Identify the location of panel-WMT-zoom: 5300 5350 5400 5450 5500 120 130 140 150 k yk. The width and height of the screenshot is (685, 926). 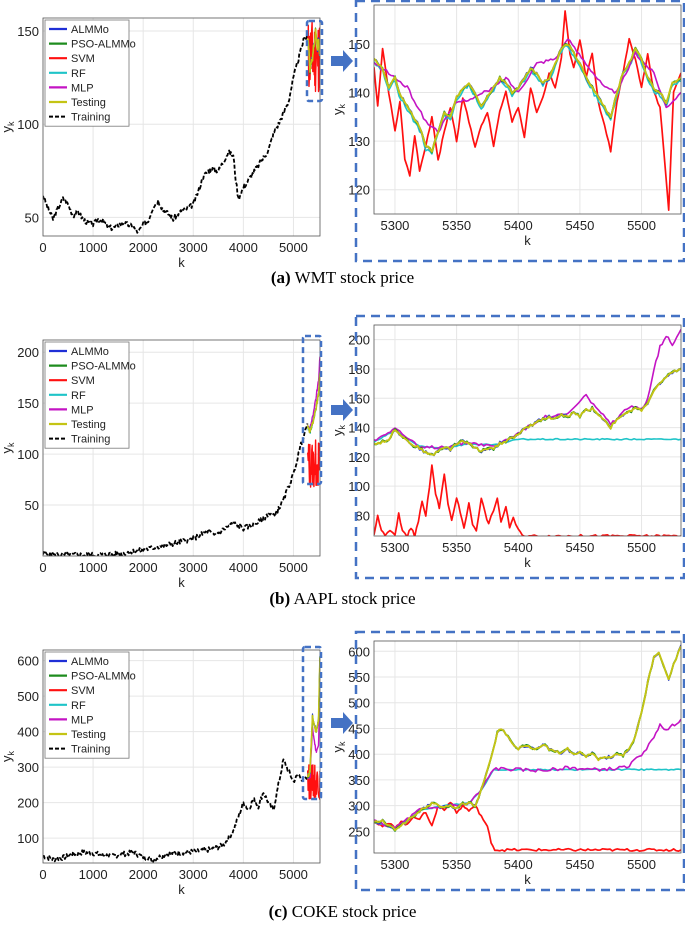
(506, 126).